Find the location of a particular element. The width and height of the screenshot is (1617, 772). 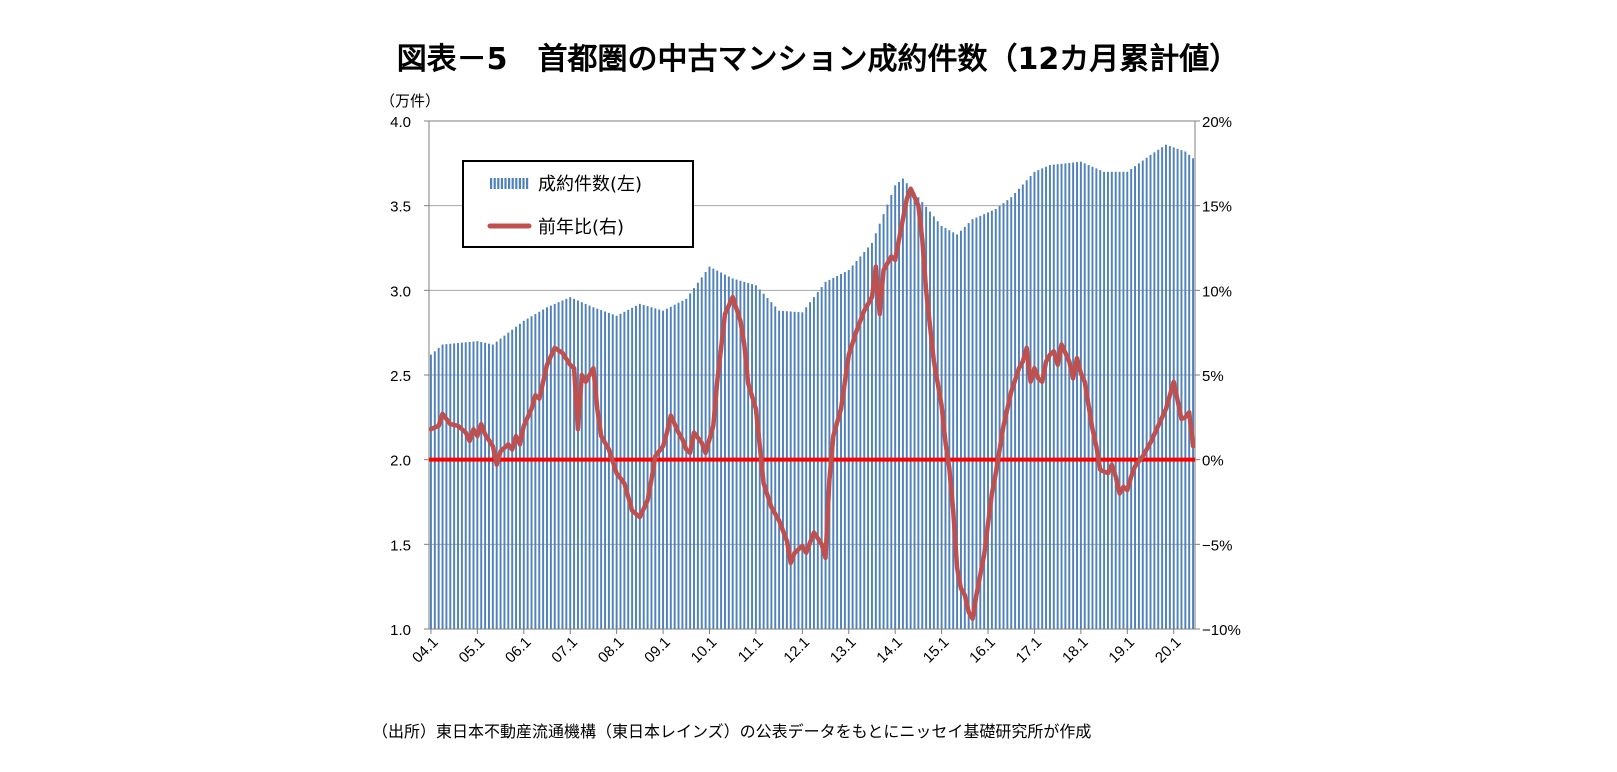

x-tick-label: 10.1 is located at coordinates (704, 650).